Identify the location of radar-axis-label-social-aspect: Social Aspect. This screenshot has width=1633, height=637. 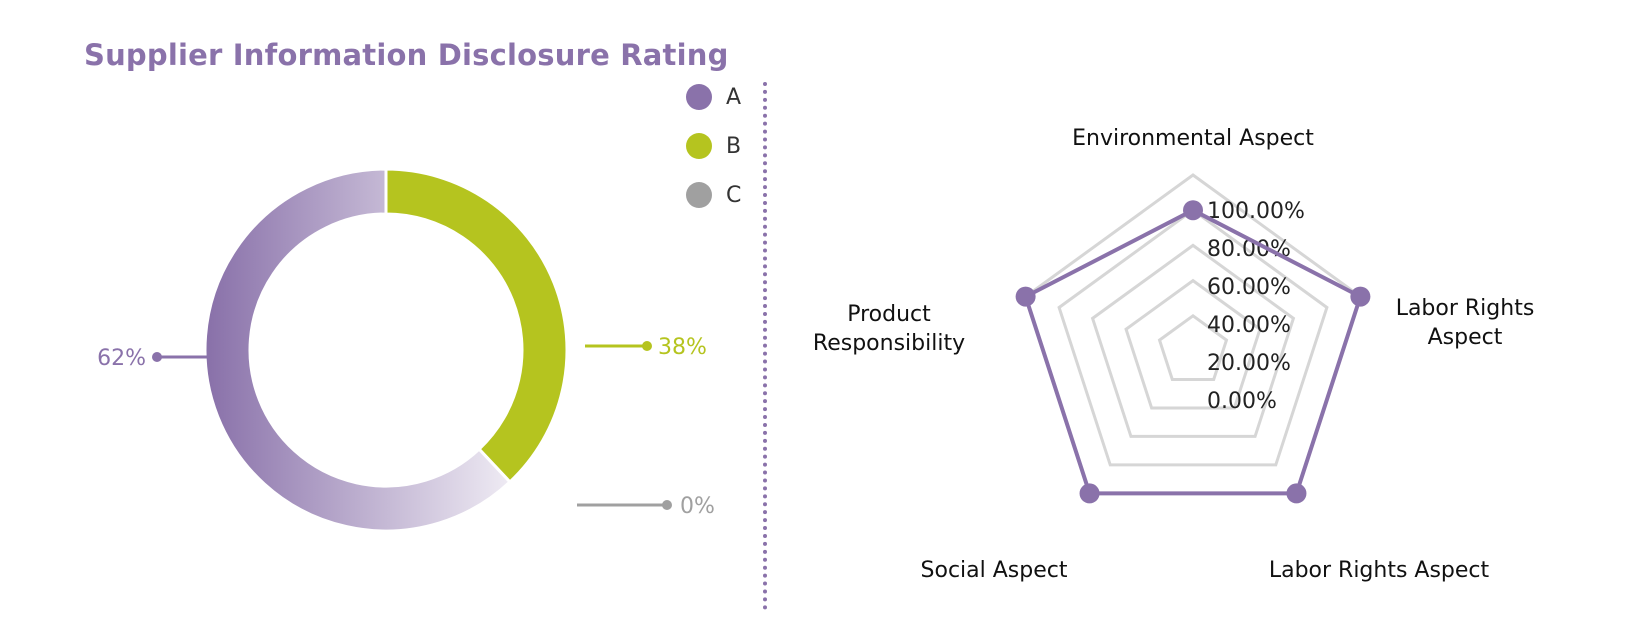
(994, 570).